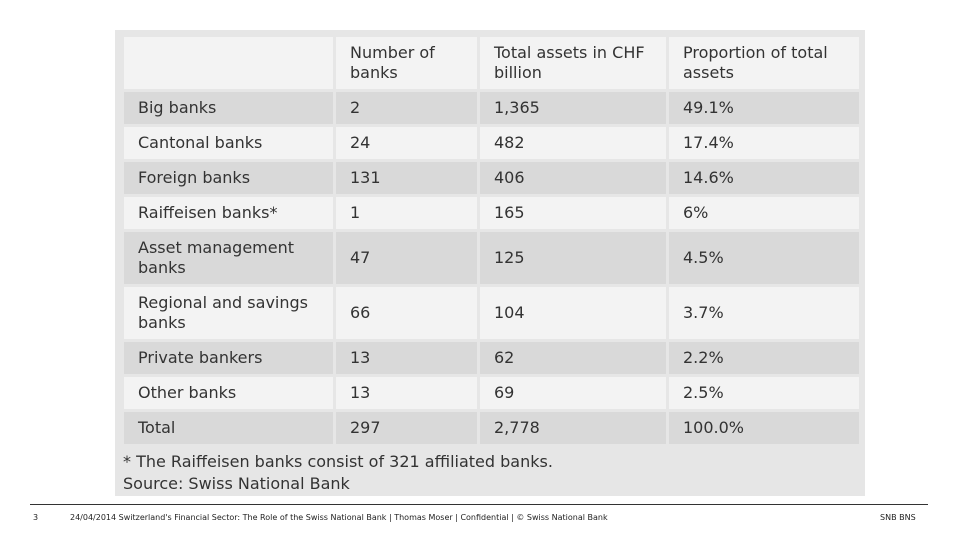 This screenshot has width=961, height=540. I want to click on proportion-cell: 49.1%, so click(764, 108).